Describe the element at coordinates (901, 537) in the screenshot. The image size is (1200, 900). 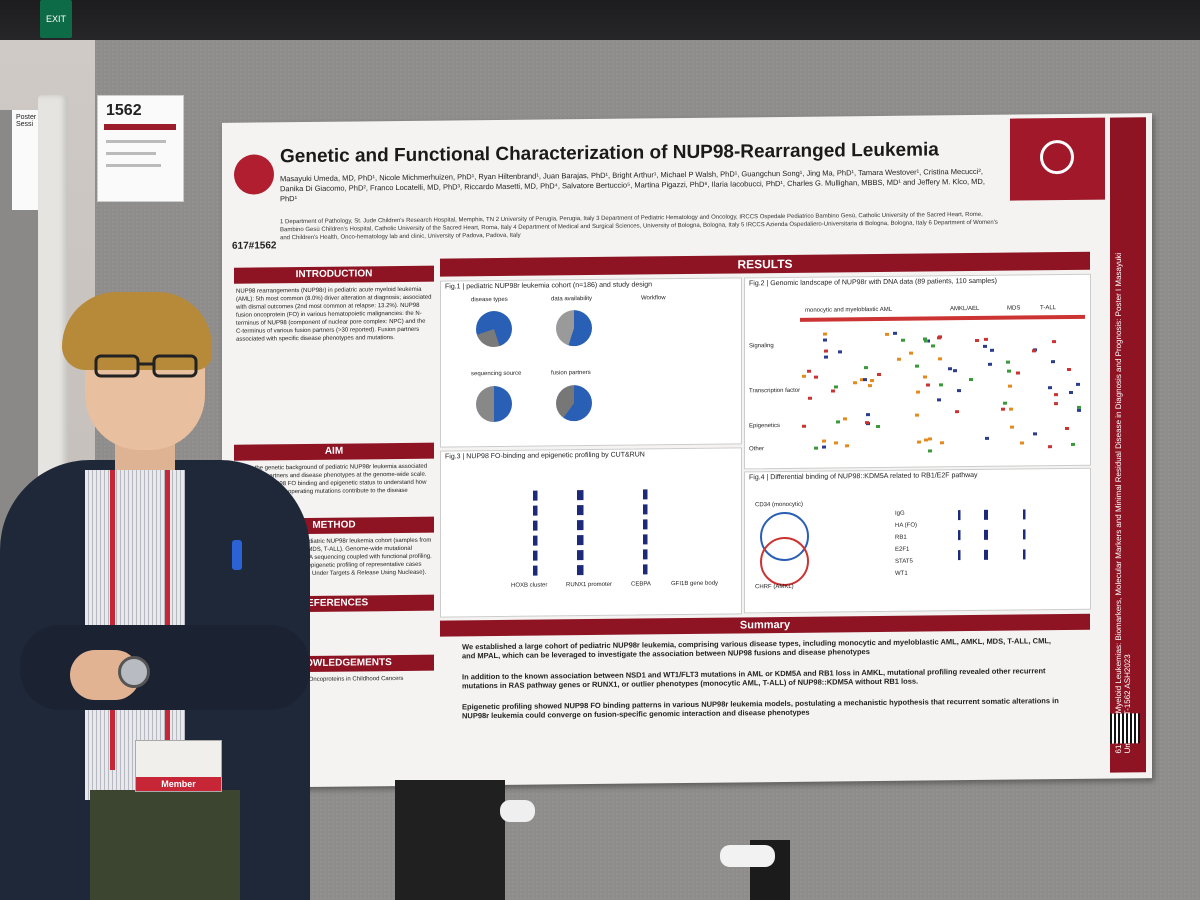
I see `fig4-label-rb1: RB1` at that location.